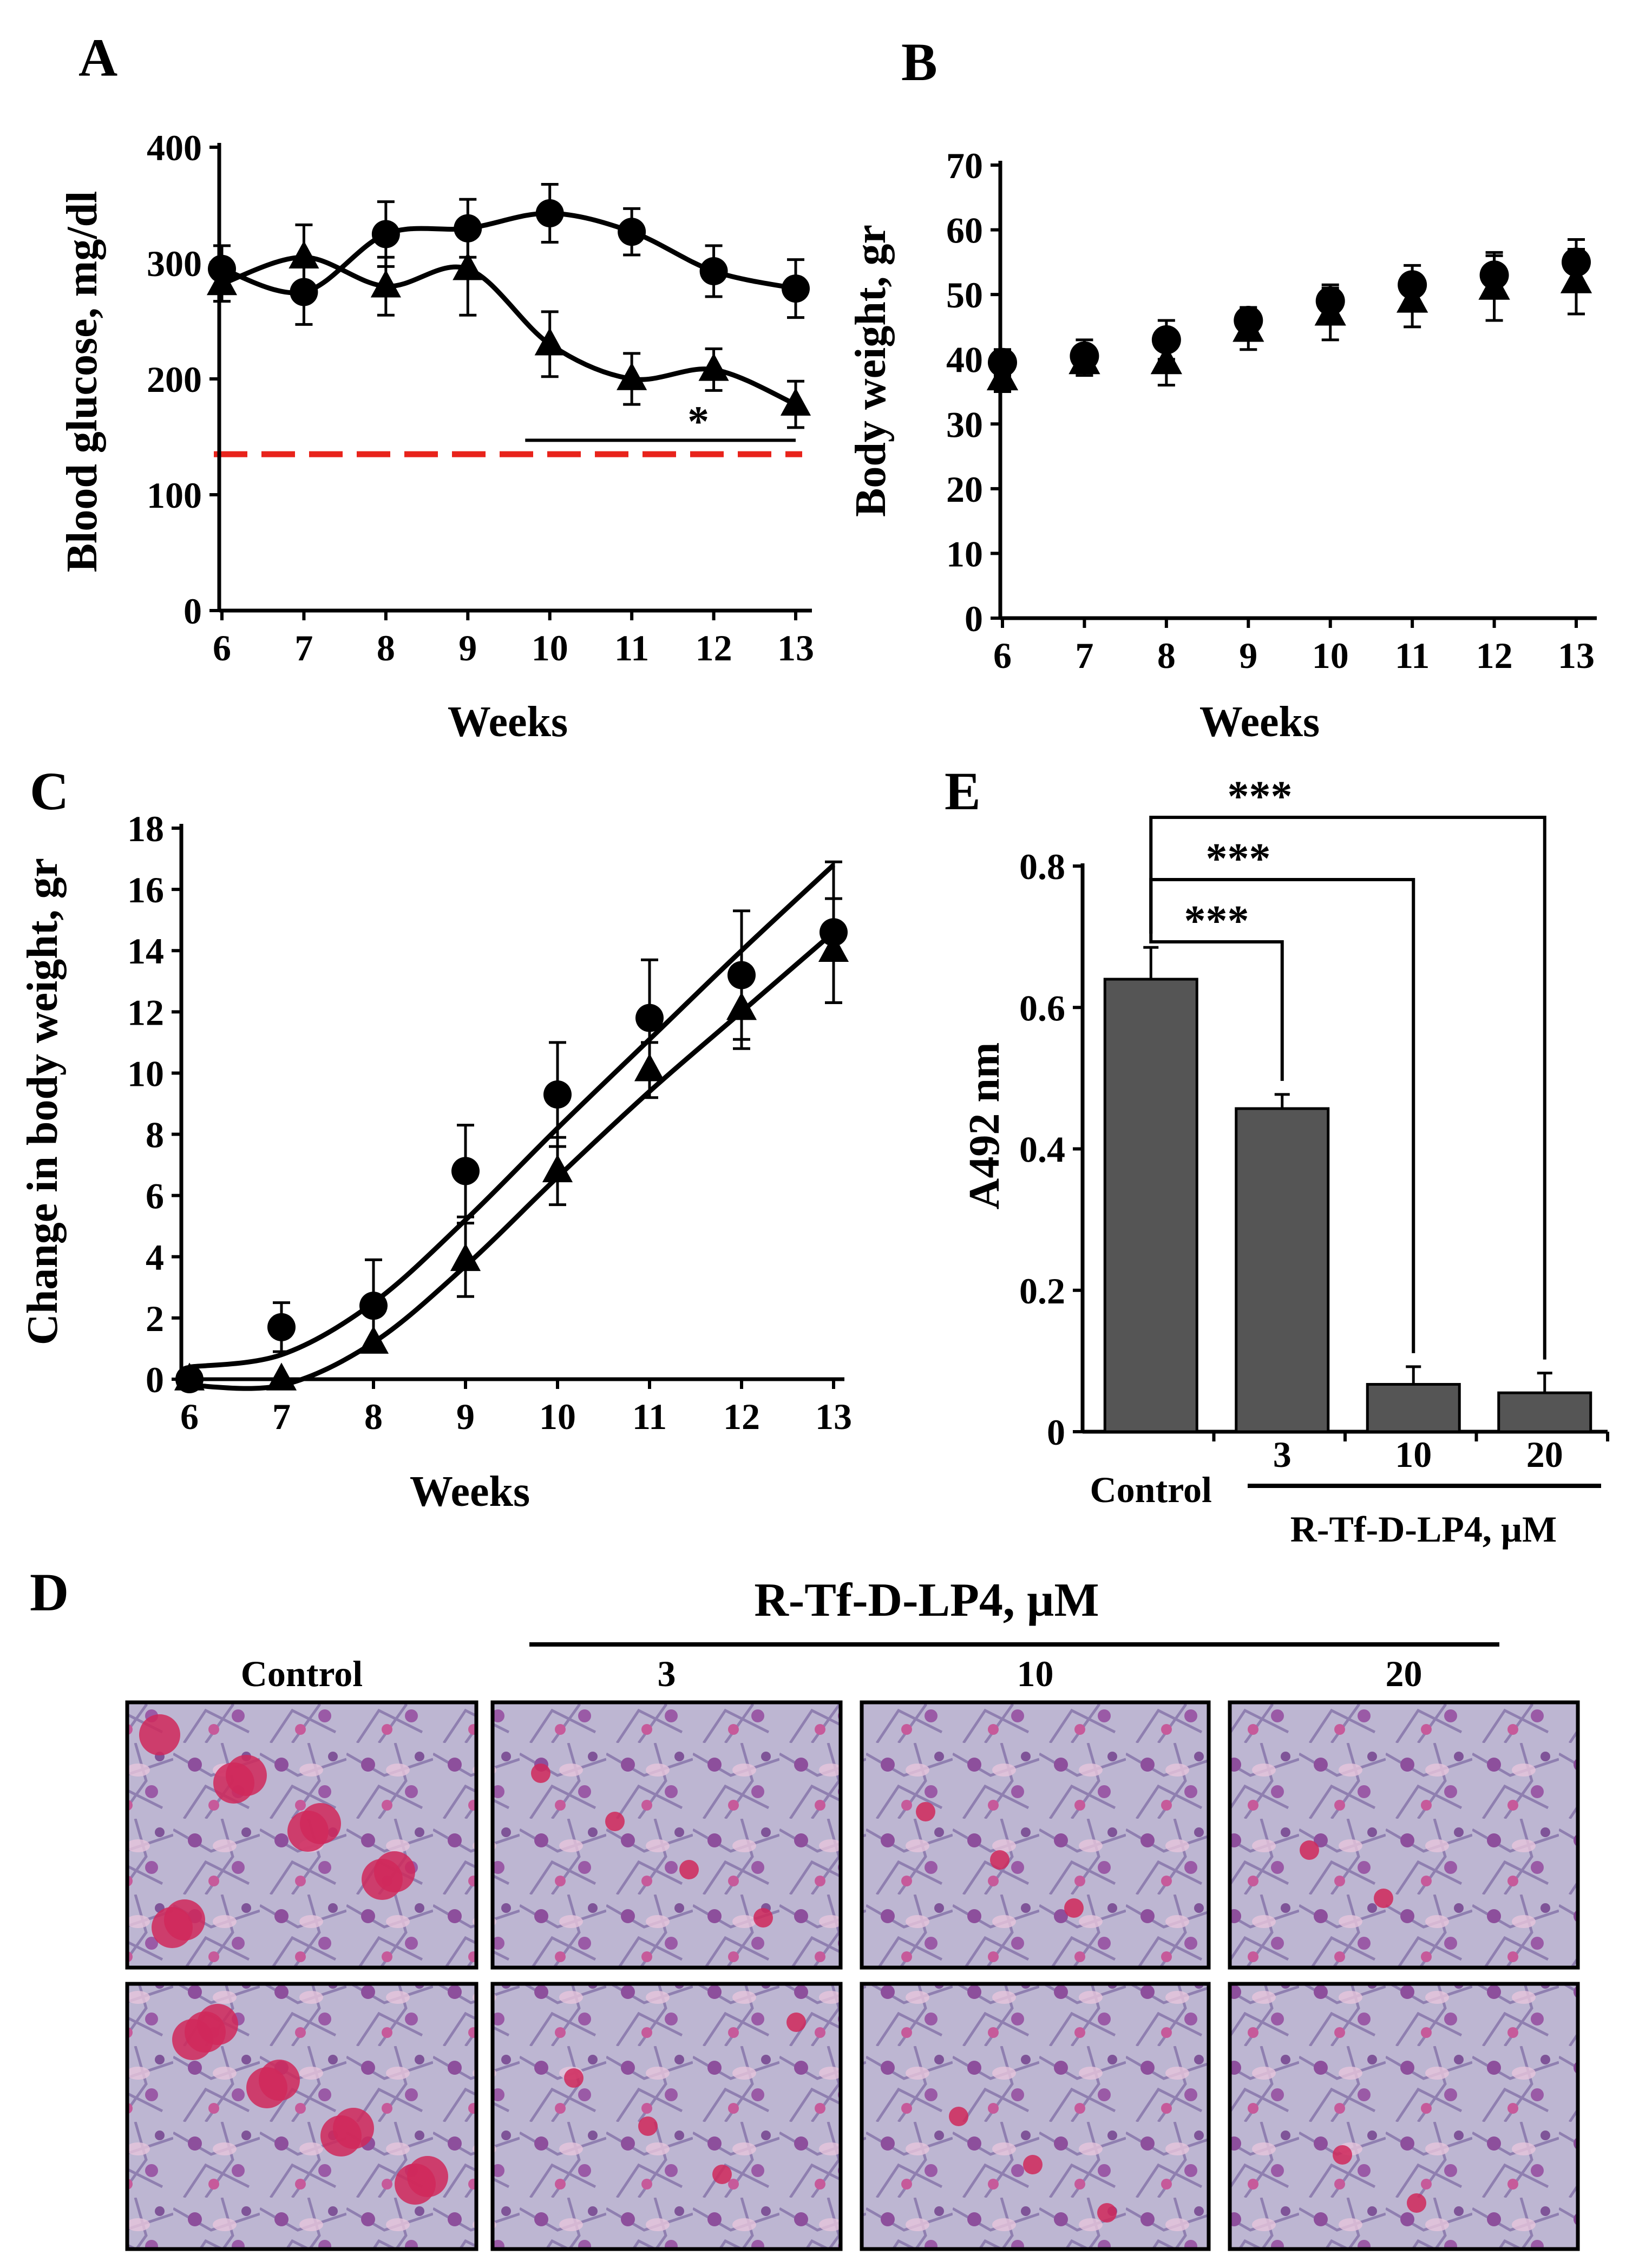 The width and height of the screenshot is (1652, 2268). What do you see at coordinates (1576, 656) in the screenshot?
I see `x-tick-label: 13` at bounding box center [1576, 656].